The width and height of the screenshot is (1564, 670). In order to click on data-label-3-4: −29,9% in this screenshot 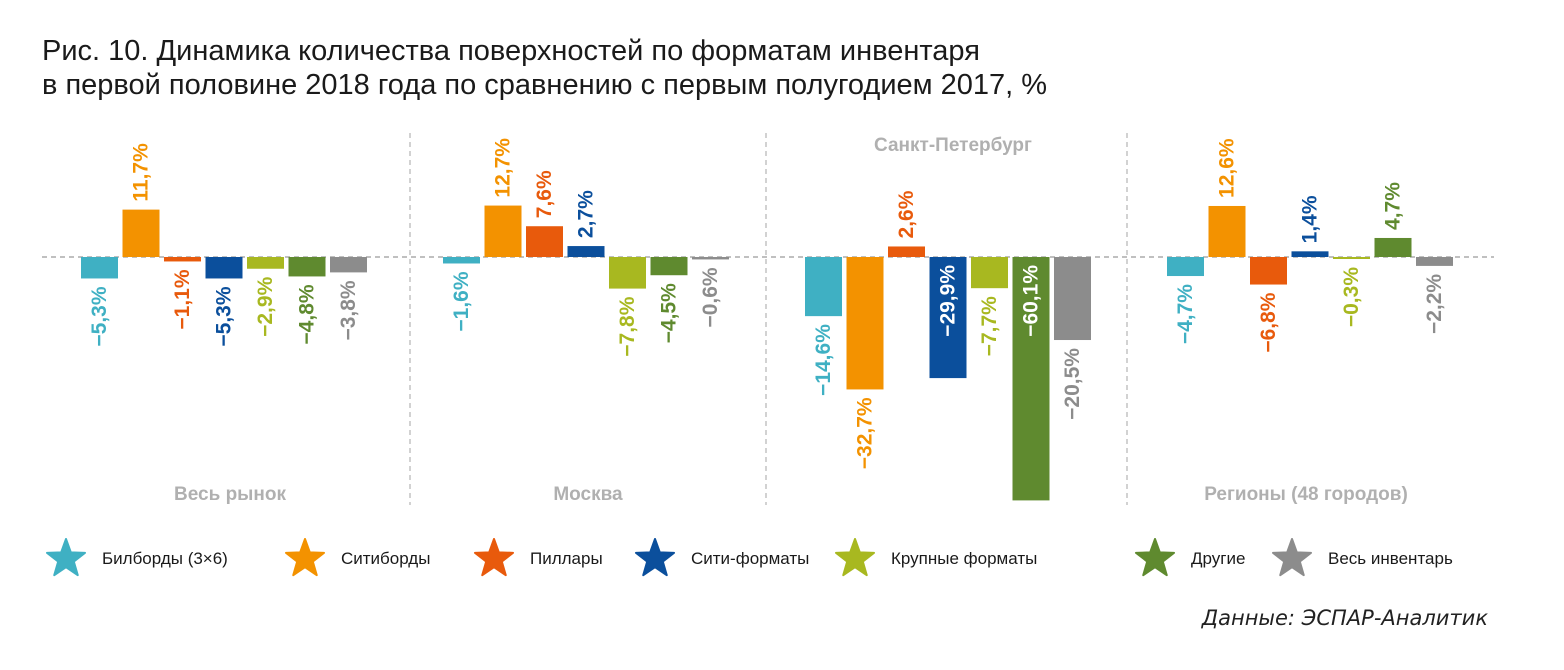, I will do `click(948, 301)`.